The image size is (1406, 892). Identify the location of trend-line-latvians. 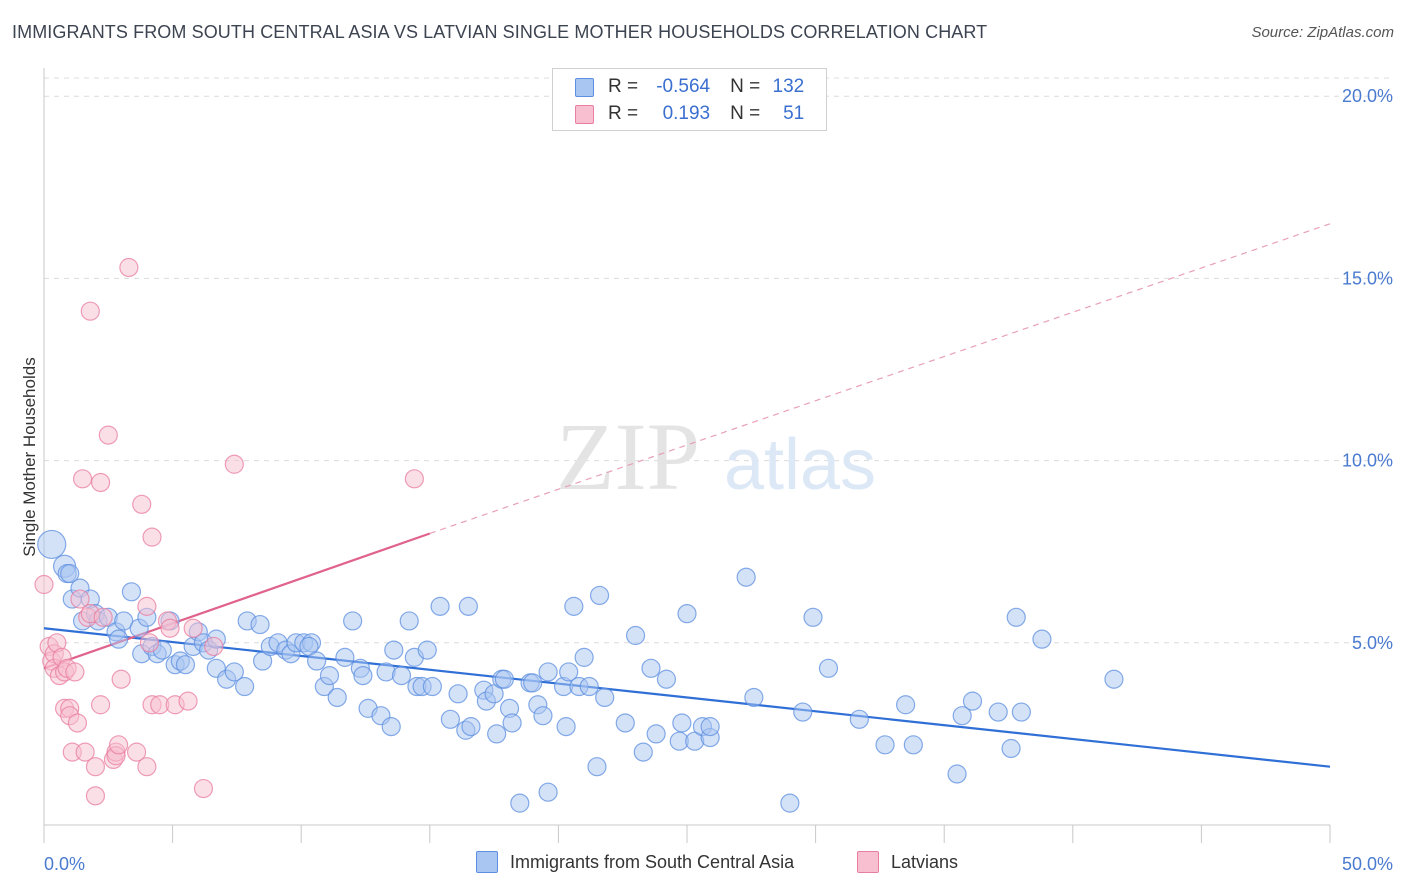
(237, 601).